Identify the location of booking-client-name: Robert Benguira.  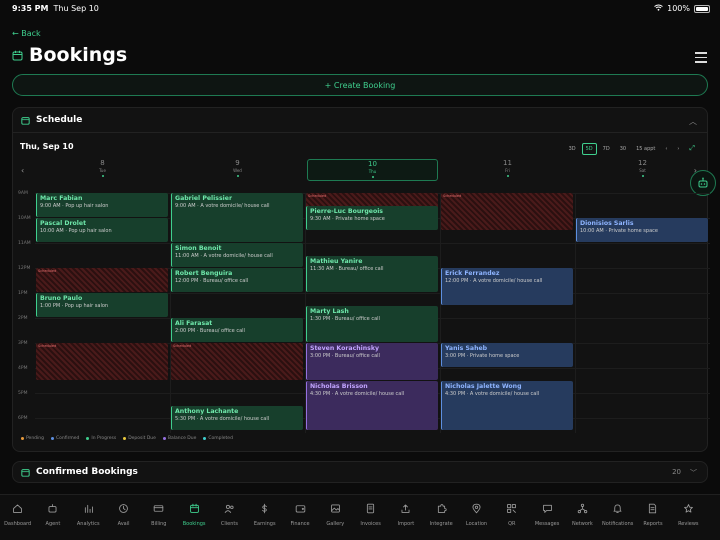
(204, 273).